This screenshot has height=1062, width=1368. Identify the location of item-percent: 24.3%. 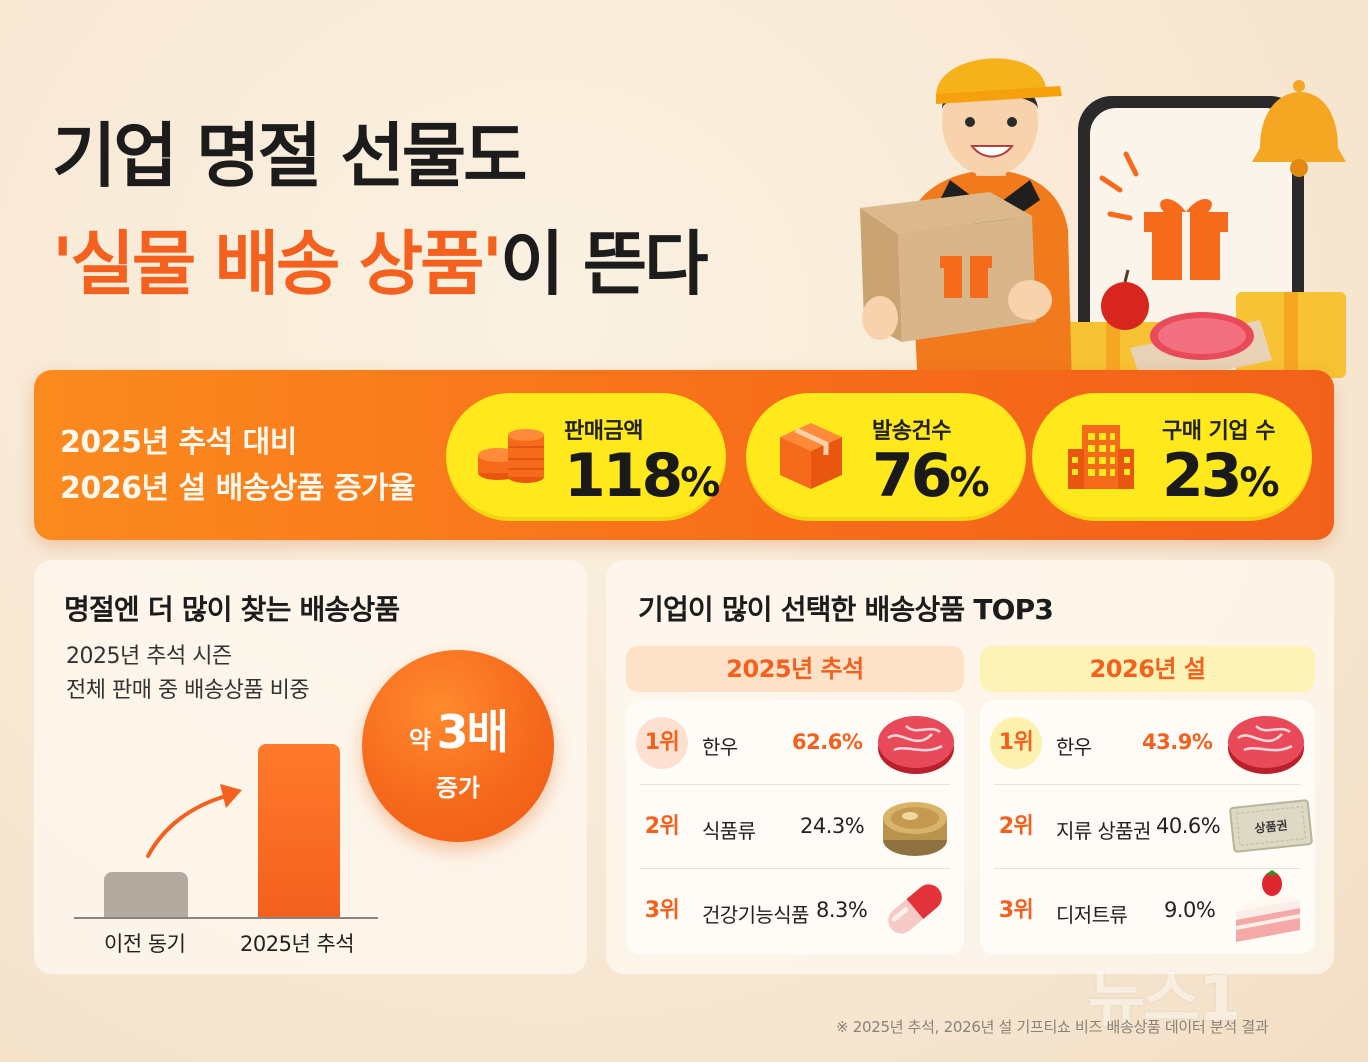
(832, 826).